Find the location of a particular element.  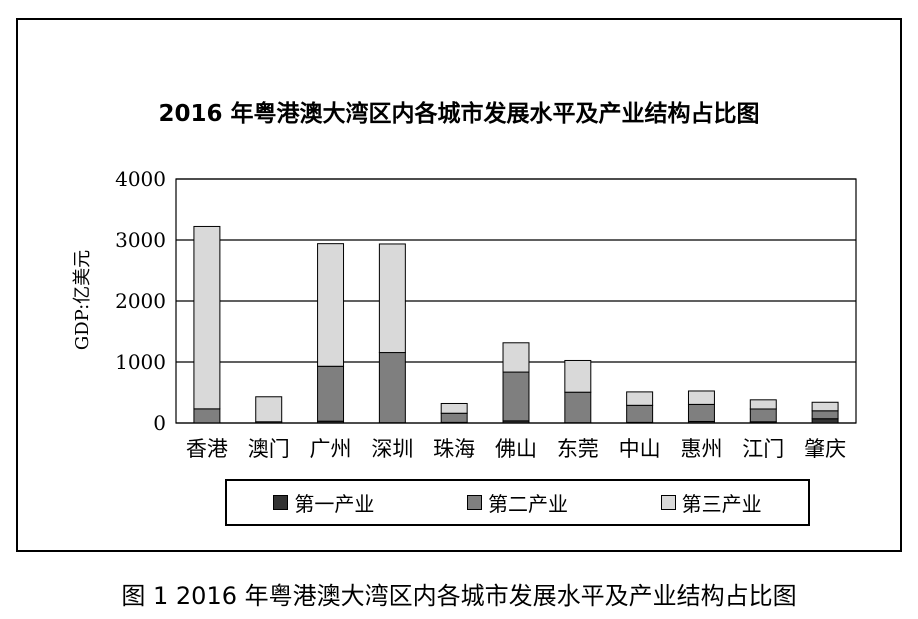

legend-swatch-secondary is located at coordinates (474, 502).